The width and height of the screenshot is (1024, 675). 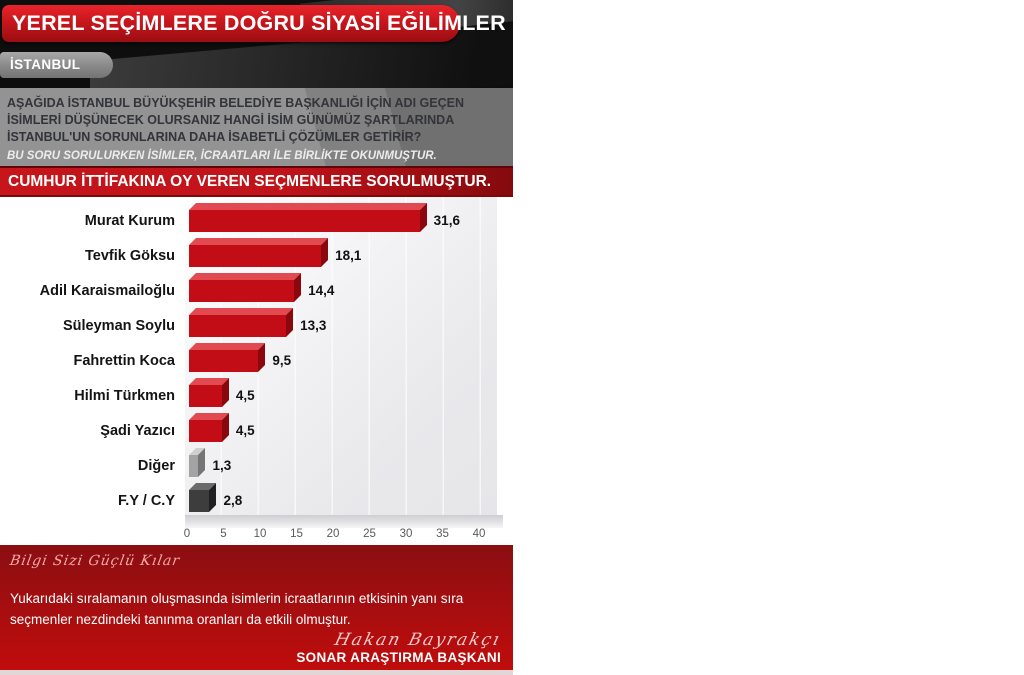 I want to click on bar-track: 9,5, so click(x=350, y=360).